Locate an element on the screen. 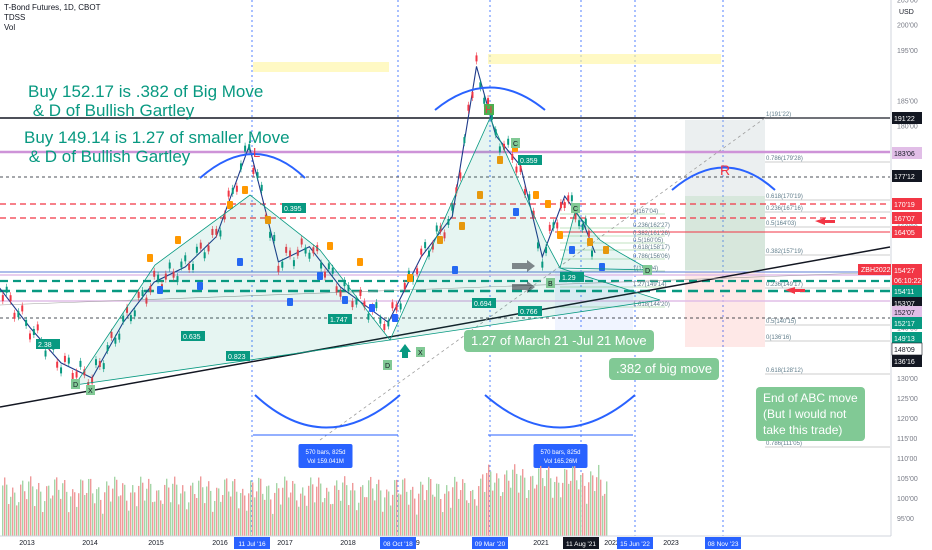  fib-label-6: 0.236(149'17) is located at coordinates (784, 285).